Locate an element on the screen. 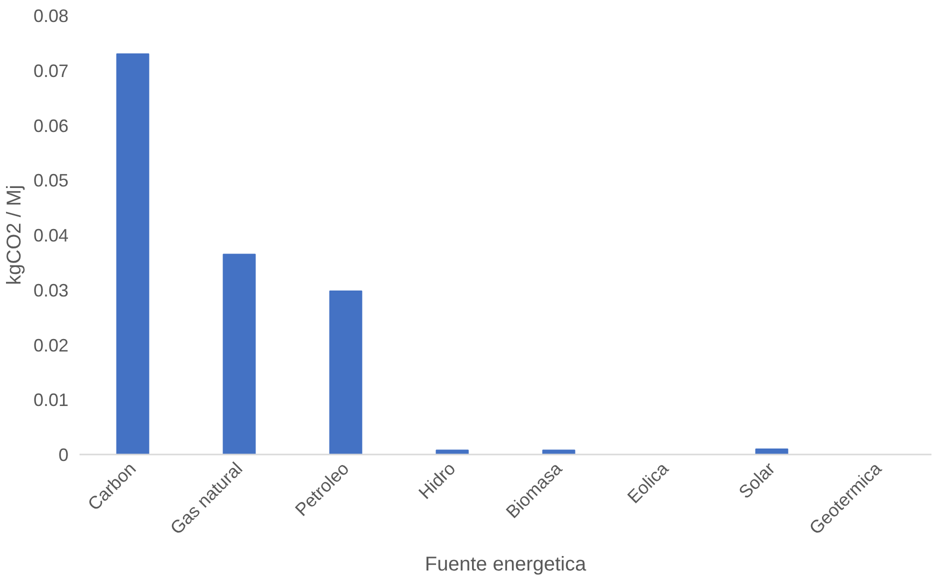 This screenshot has height=578, width=941. y-tick-label: 0 is located at coordinates (63, 455).